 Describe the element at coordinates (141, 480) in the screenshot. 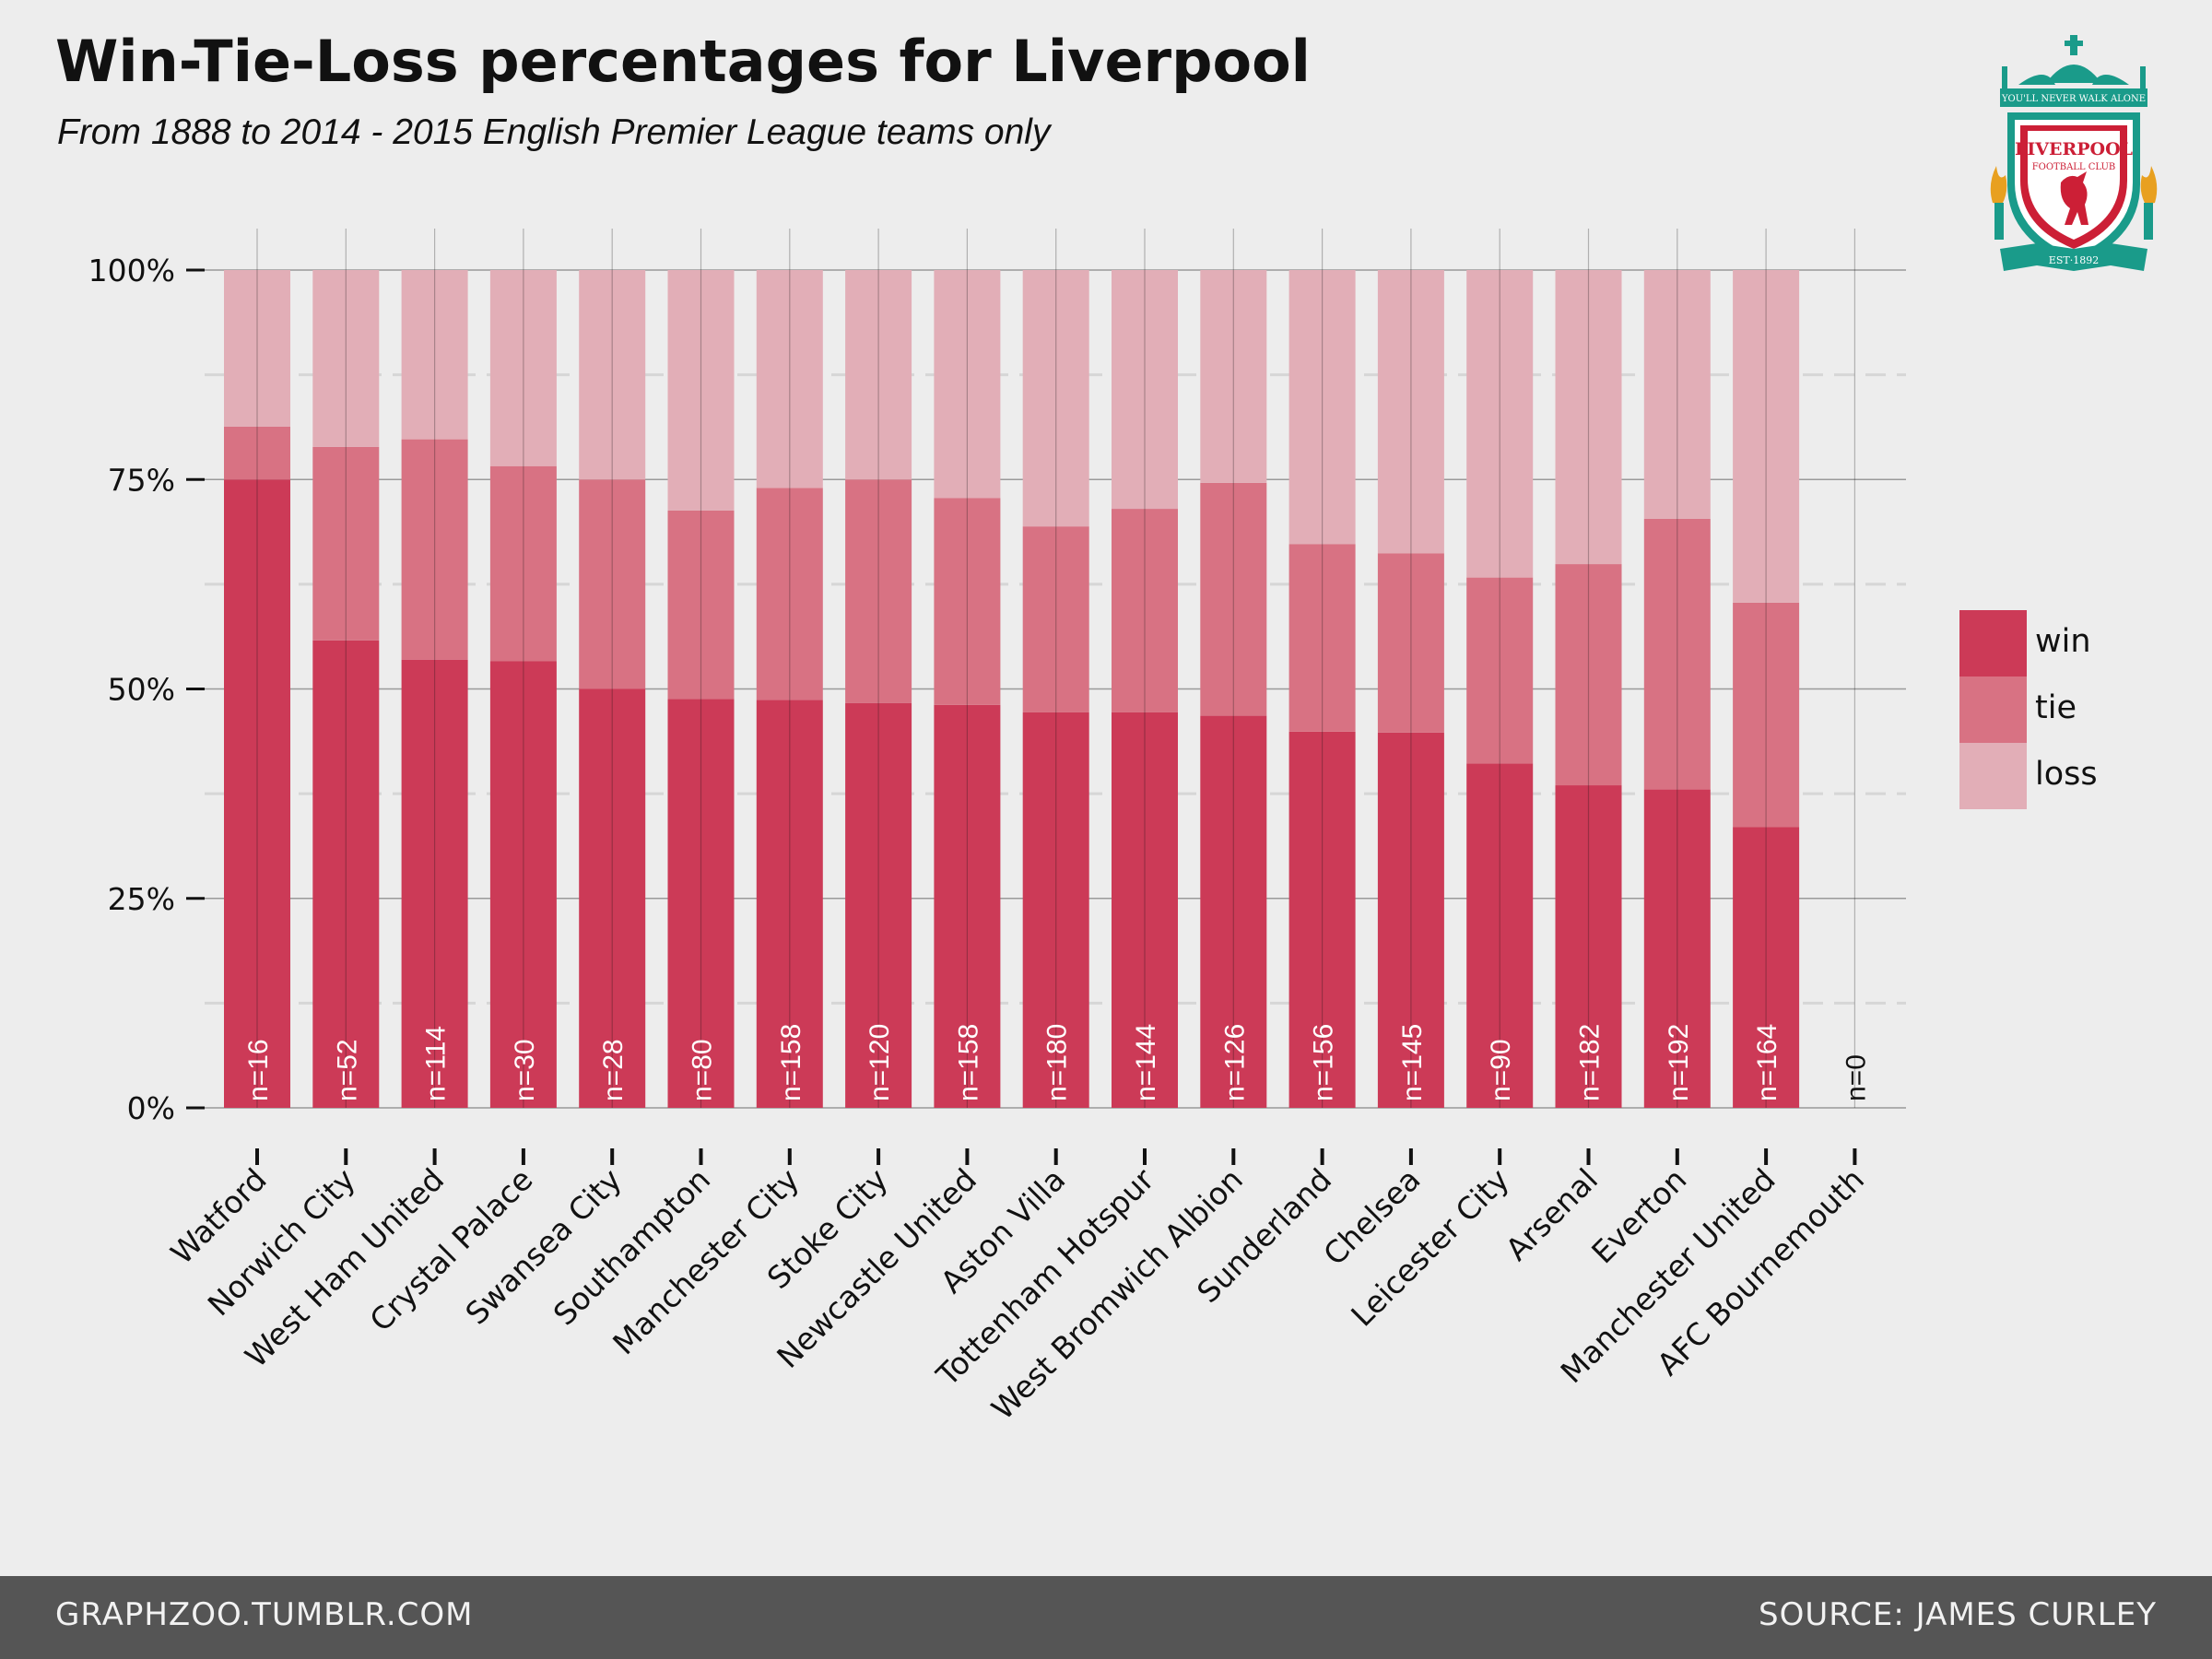

I see `y-tick-label: 75%` at that location.